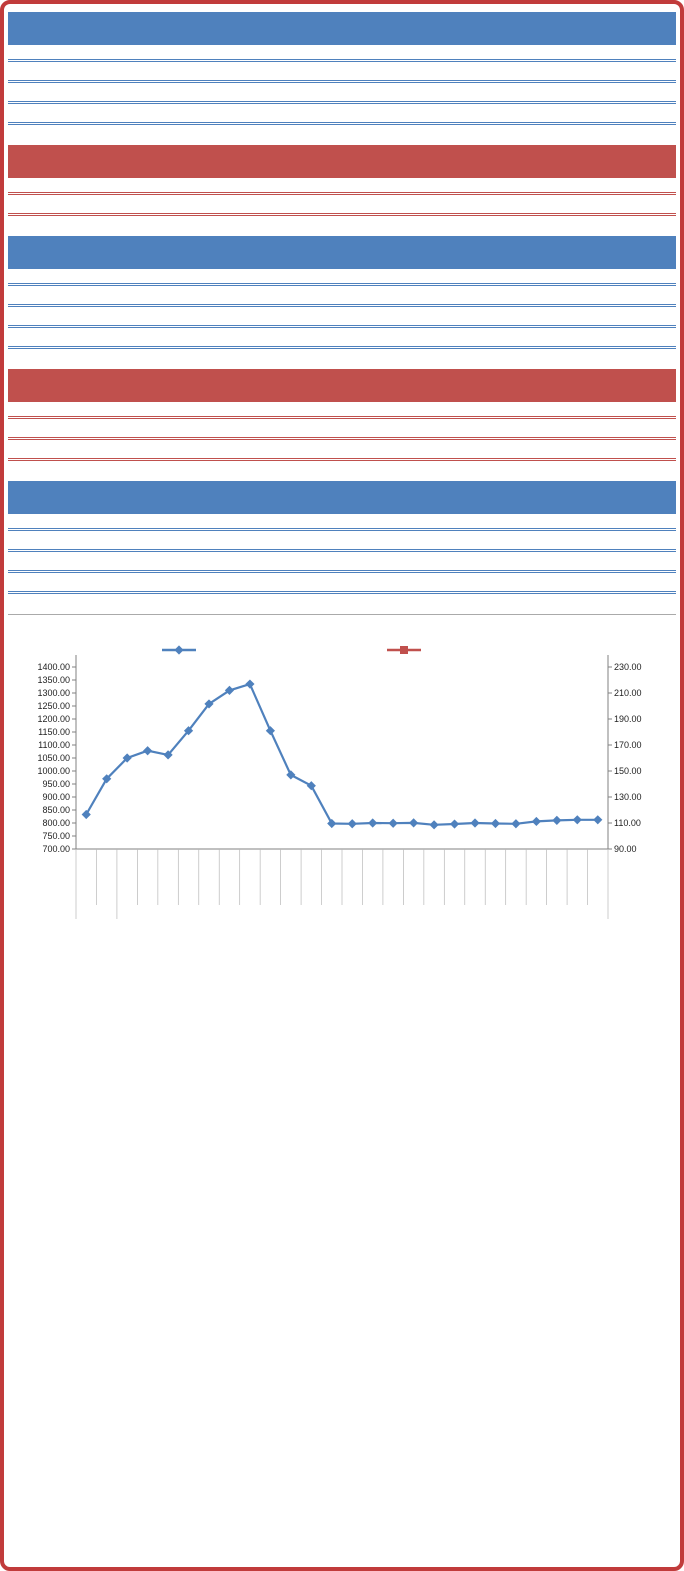 The width and height of the screenshot is (684, 1571). I want to click on left-axis-tick: 750.00, so click(56, 836).